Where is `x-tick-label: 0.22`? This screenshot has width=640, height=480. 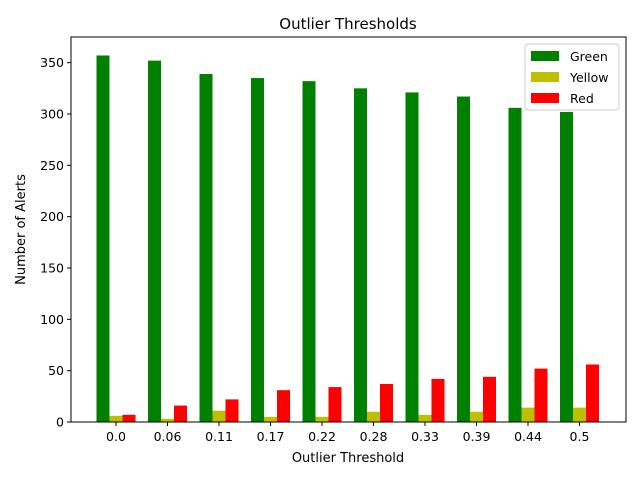
x-tick-label: 0.22 is located at coordinates (322, 436).